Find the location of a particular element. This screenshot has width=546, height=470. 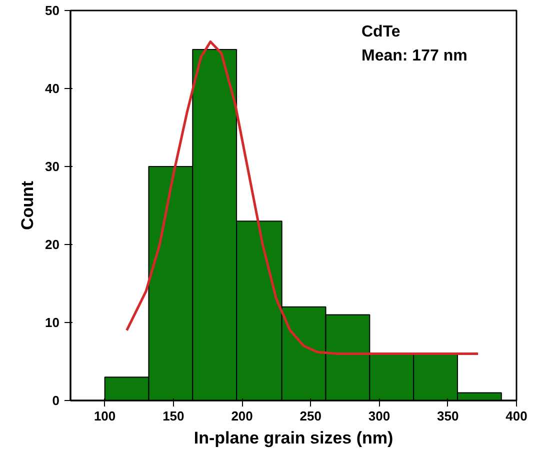

y-tick-label: 10 is located at coordinates (52, 322).